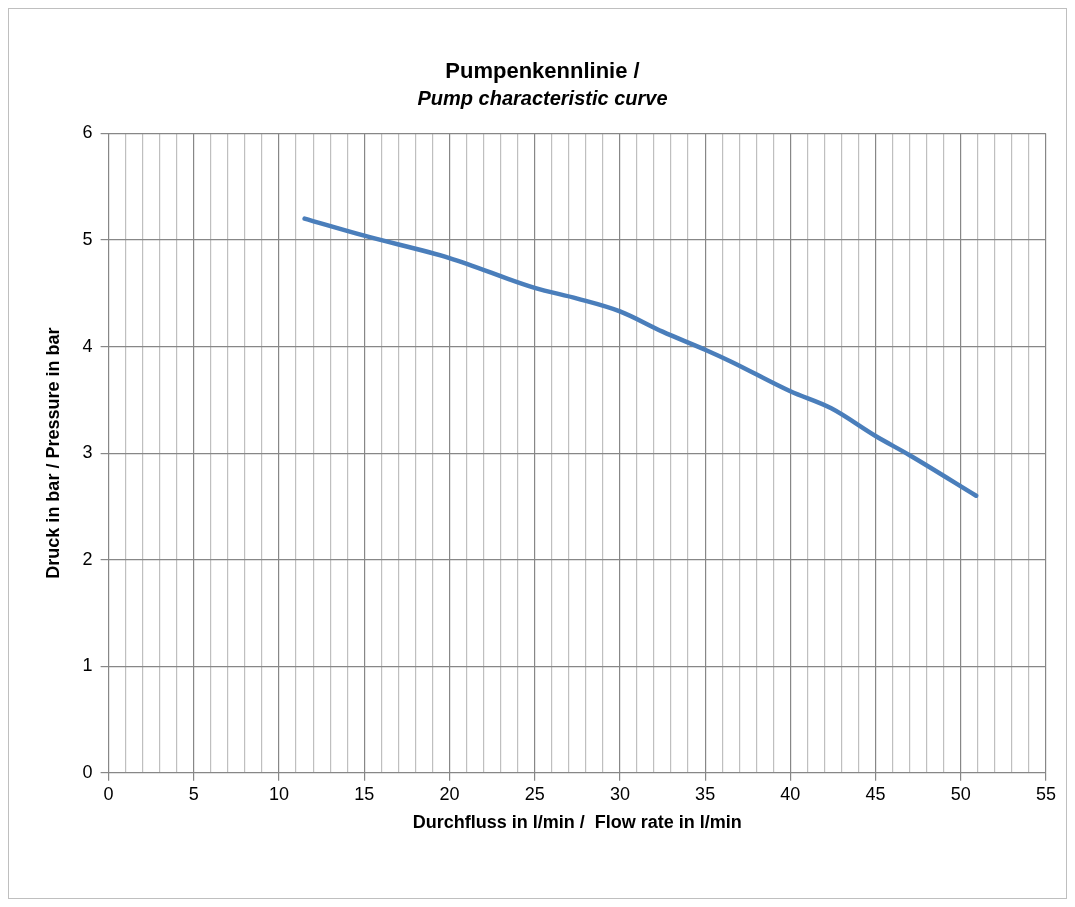 The image size is (1075, 907). I want to click on x-tick-label: 45, so click(875, 793).